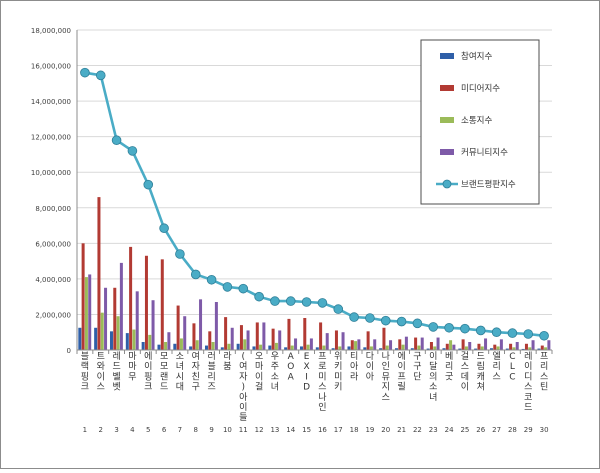  Describe the element at coordinates (51, 138) in the screenshot. I see `y-tick-label: 12,000,000` at that location.